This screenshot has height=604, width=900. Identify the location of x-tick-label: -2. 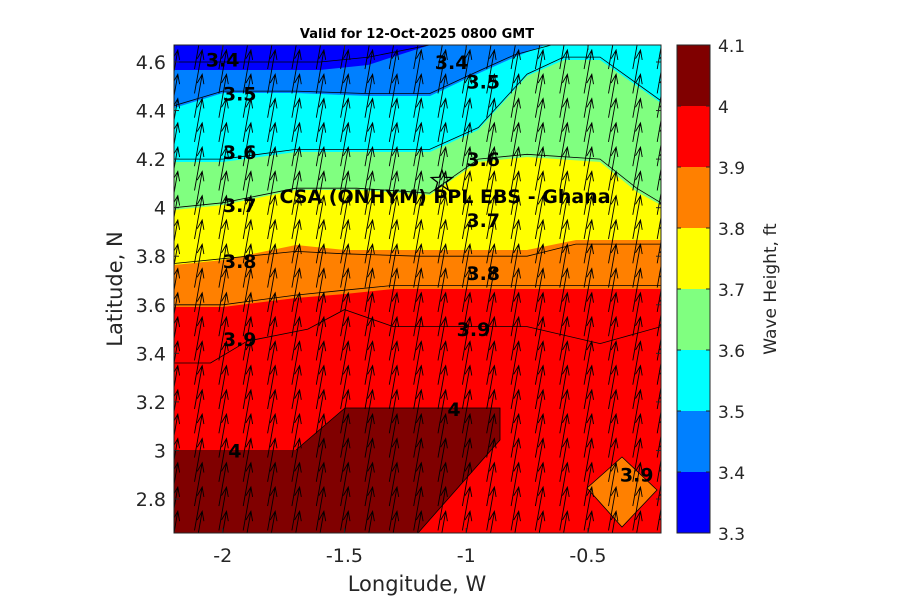
(222, 556).